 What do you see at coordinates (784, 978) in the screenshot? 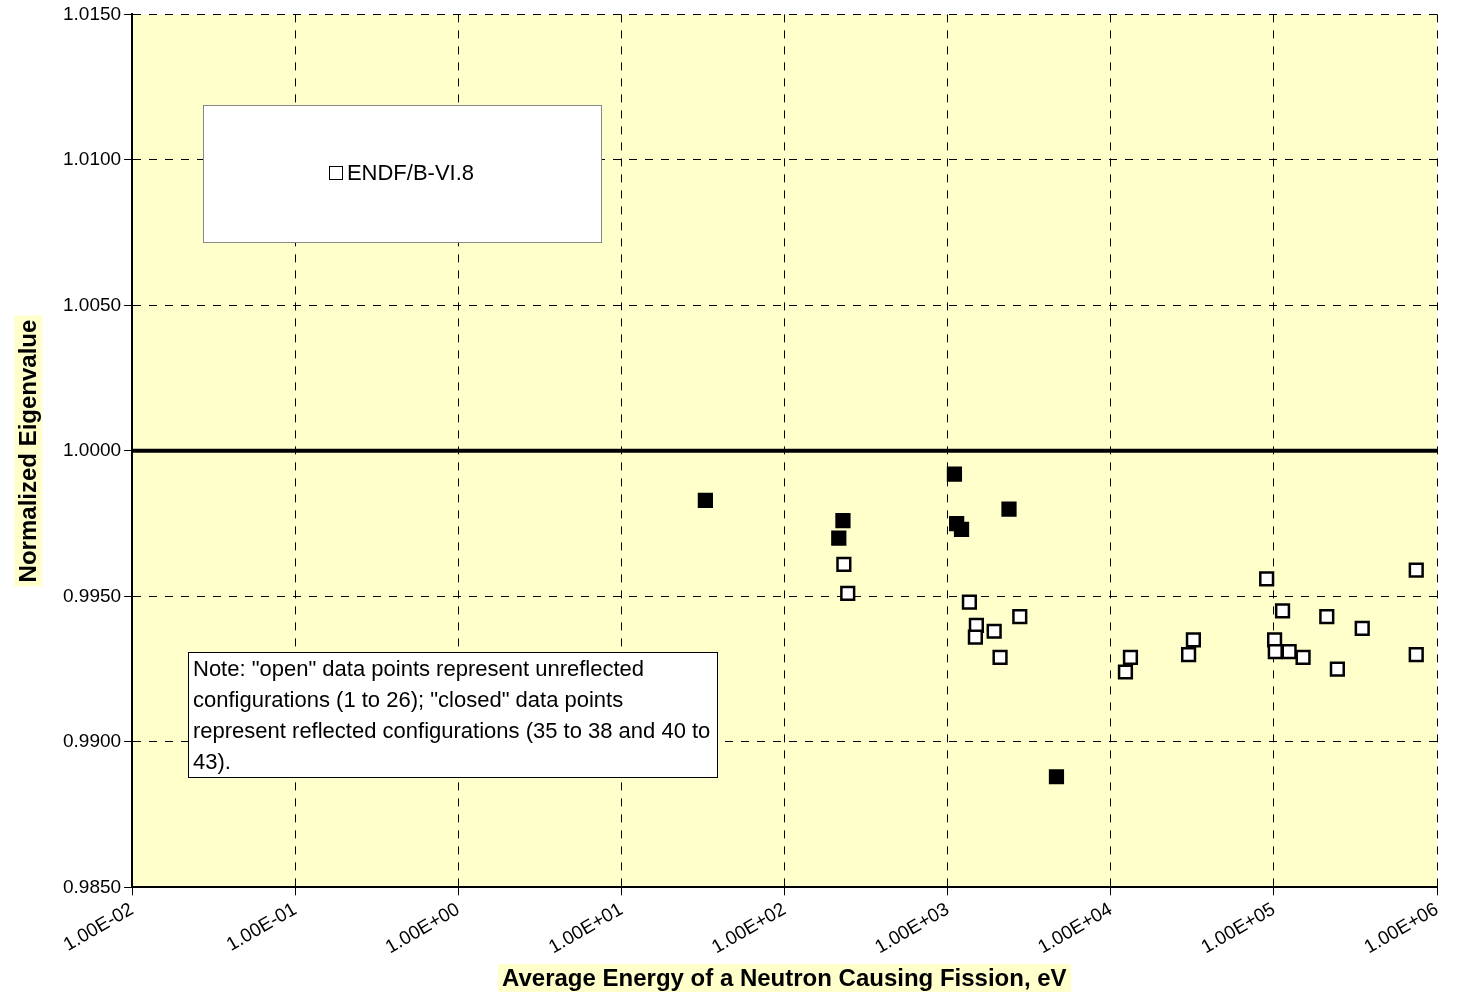
I see `x-axis-title: Average Energy of a Neutron Causing Fission, eV` at bounding box center [784, 978].